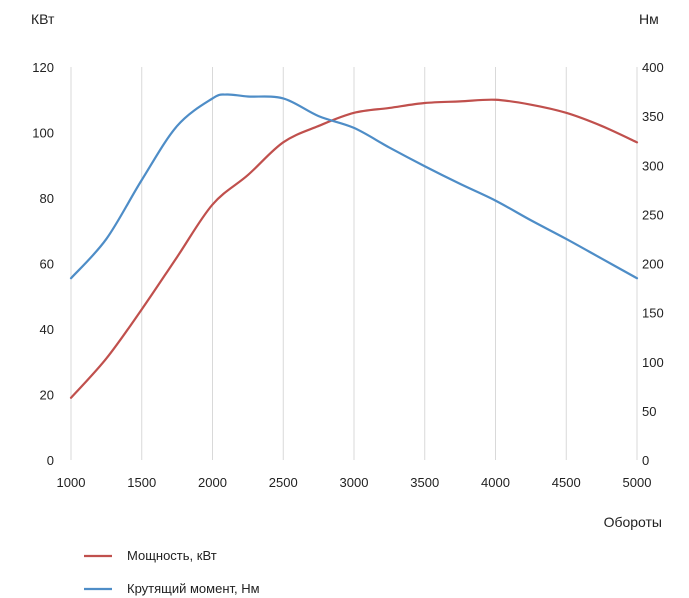 This screenshot has width=689, height=598. What do you see at coordinates (495, 482) in the screenshot?
I see `x-tick-label: 4000` at bounding box center [495, 482].